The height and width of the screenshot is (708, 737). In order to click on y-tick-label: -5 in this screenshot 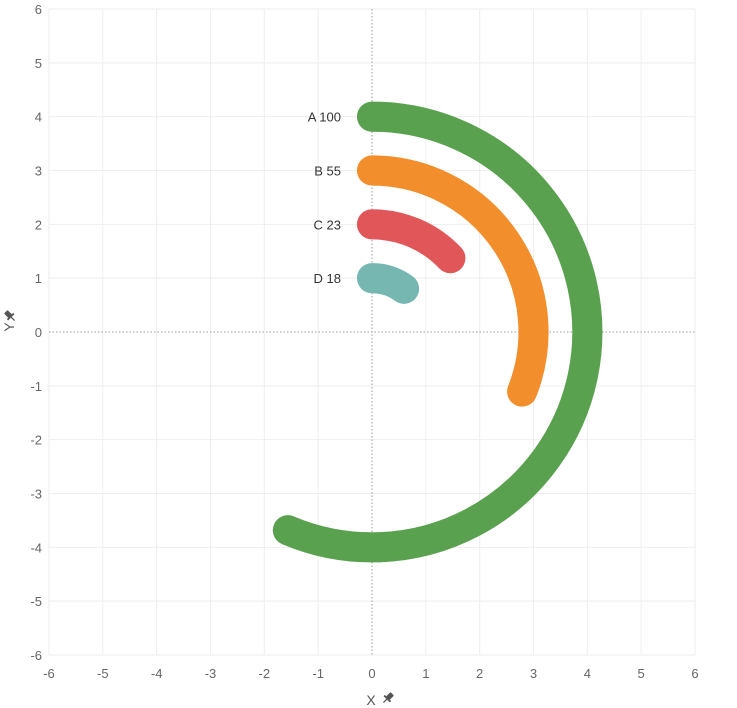, I will do `click(36, 601)`.